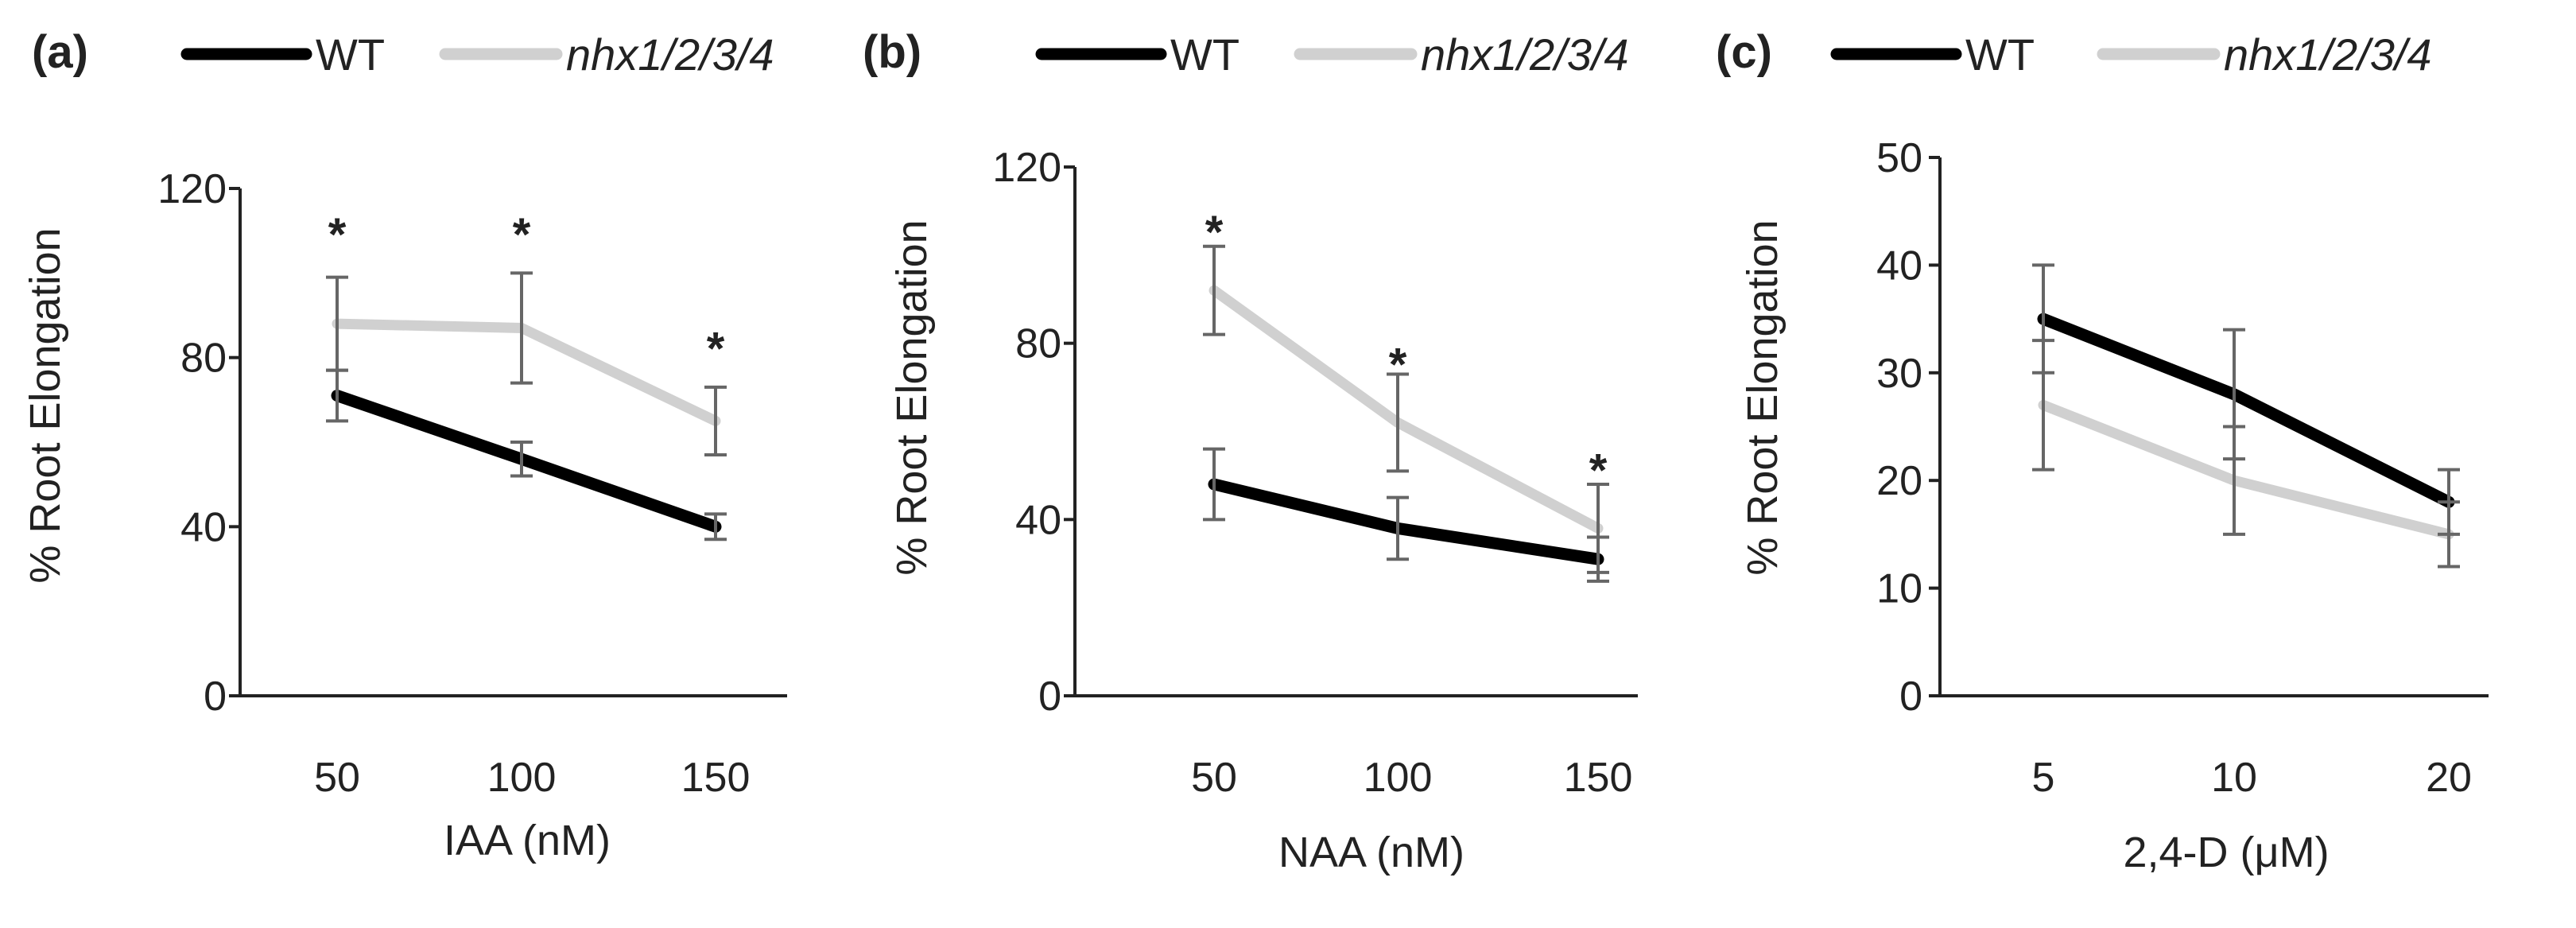 Image resolution: width=2576 pixels, height=928 pixels. I want to click on panel-c-x-axis-title: 2,4-D (μM), so click(2226, 852).